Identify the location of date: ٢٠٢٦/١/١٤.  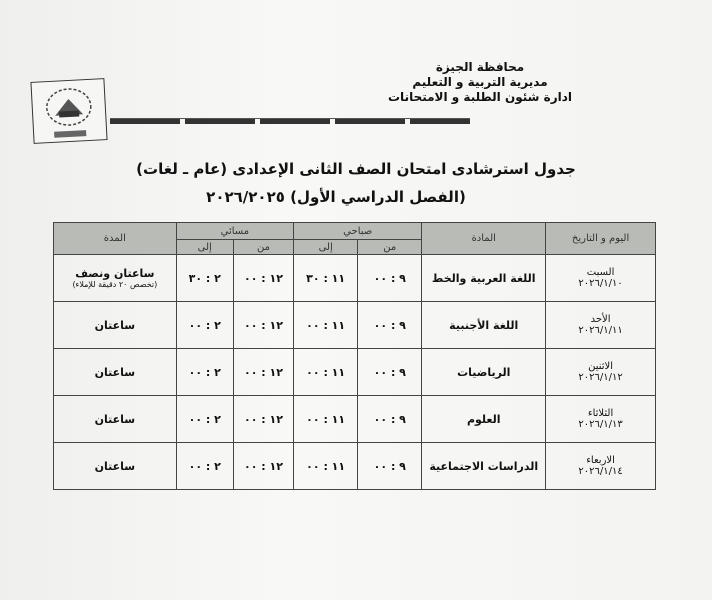
(600, 471).